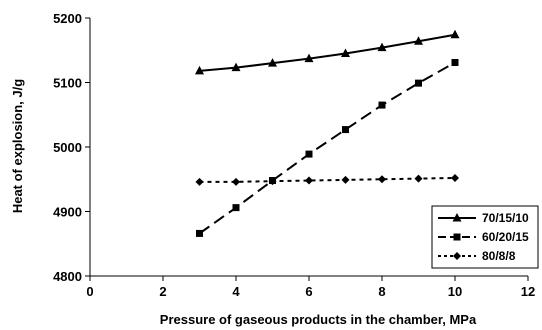  I want to click on legend: 70/15/10 60/20/15 80/8/8, so click(485, 237).